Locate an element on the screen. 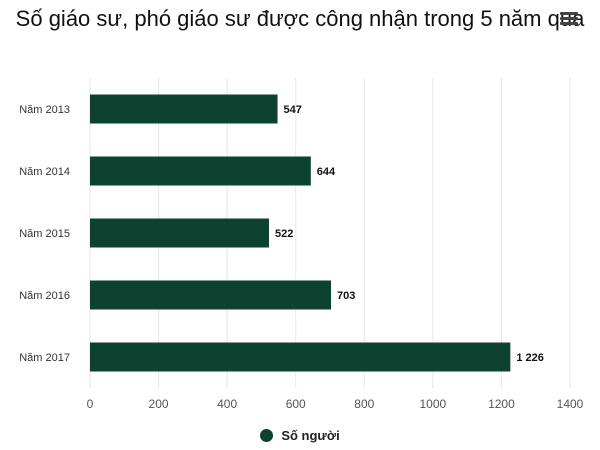 This screenshot has height=450, width=600. data-label: 1 226 is located at coordinates (530, 358).